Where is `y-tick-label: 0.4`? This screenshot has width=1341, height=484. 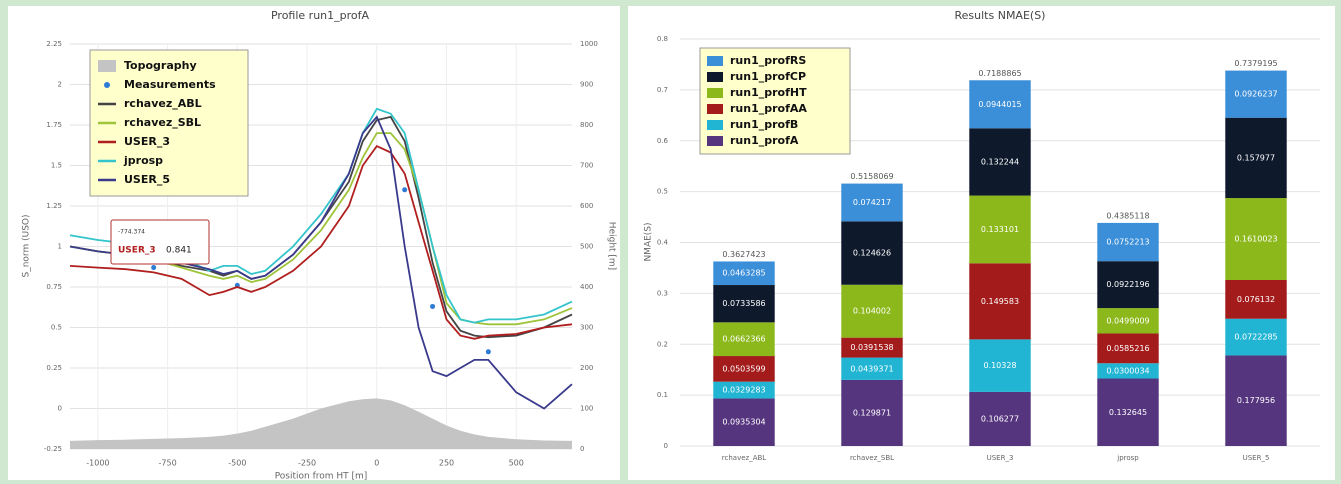
y-tick-label: 0.4 is located at coordinates (663, 243).